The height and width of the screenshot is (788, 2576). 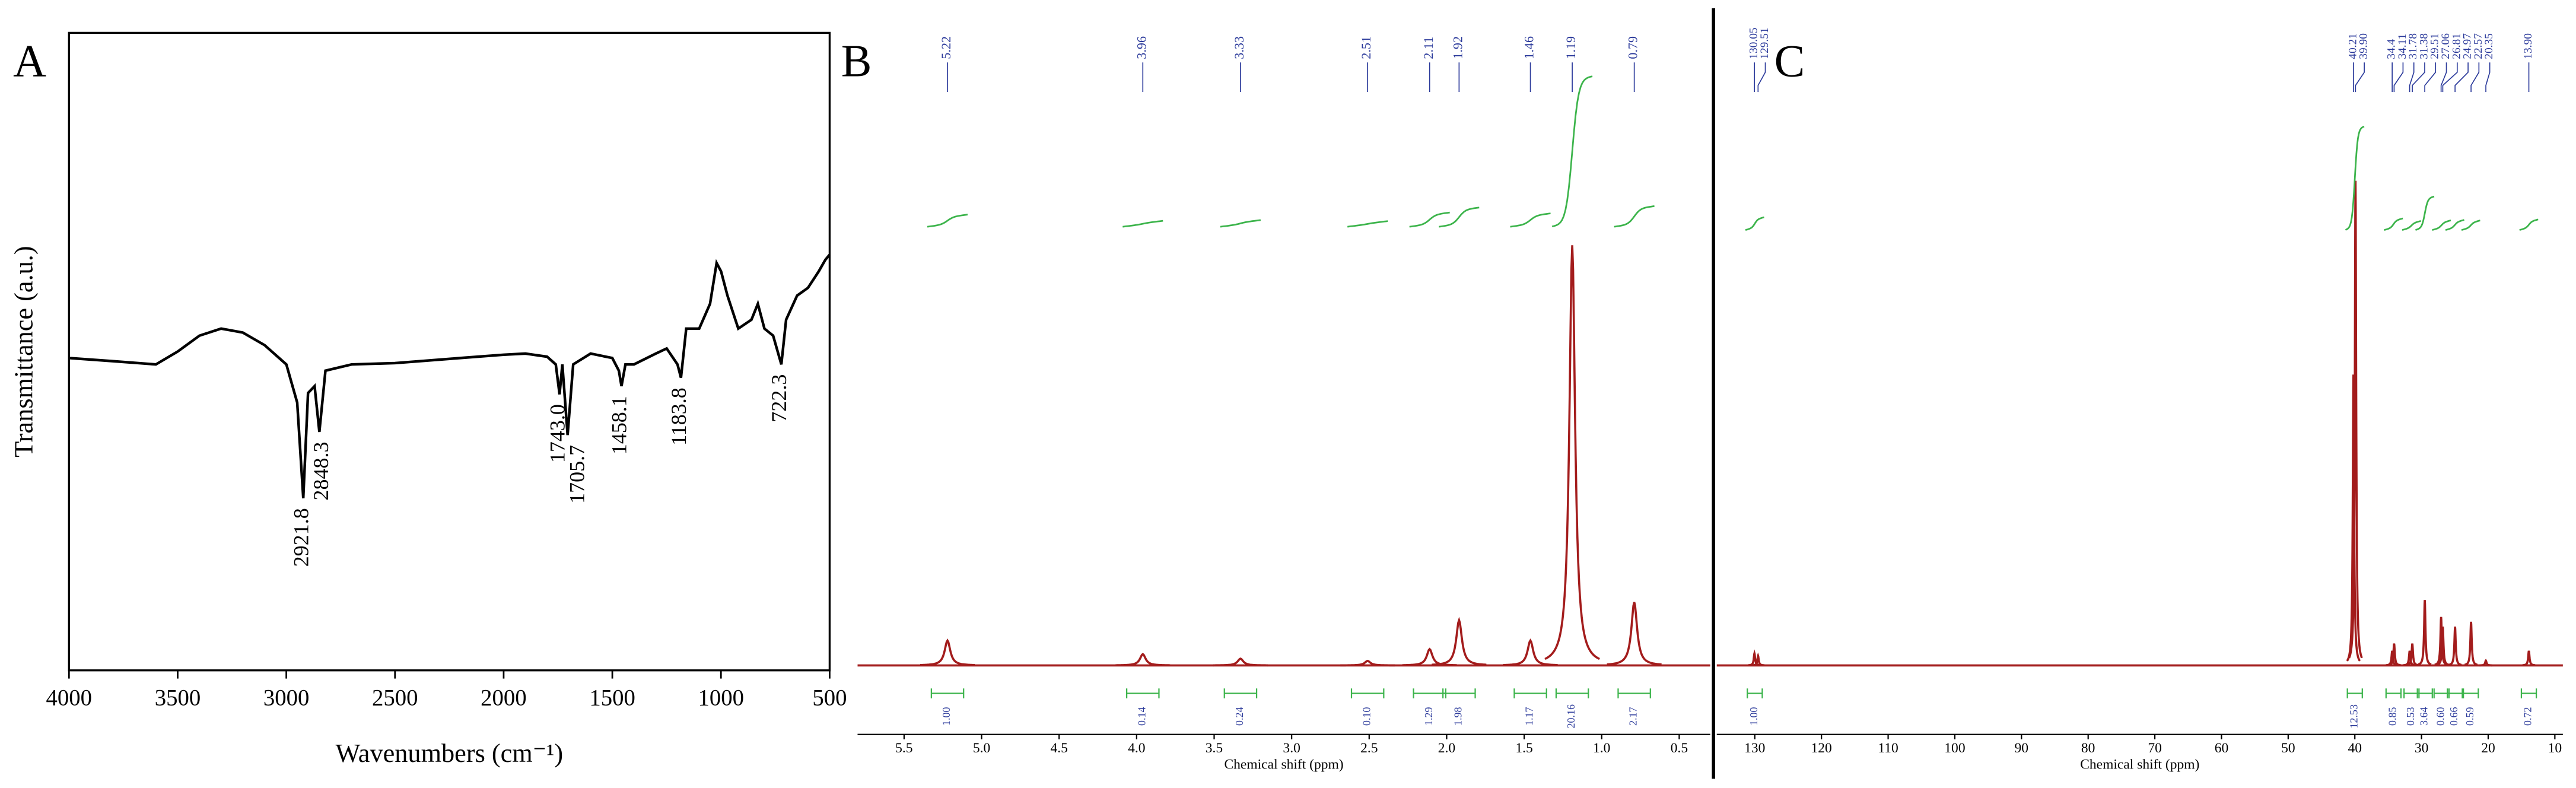 I want to click on x-tick-label: 4.0, so click(x=1136, y=749).